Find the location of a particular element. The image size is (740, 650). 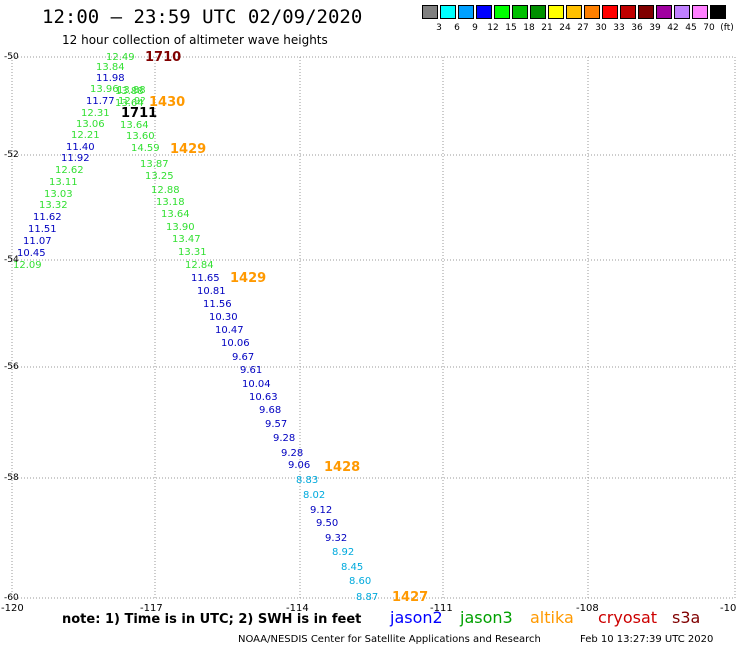

scale-label: 18 is located at coordinates (529, 28).